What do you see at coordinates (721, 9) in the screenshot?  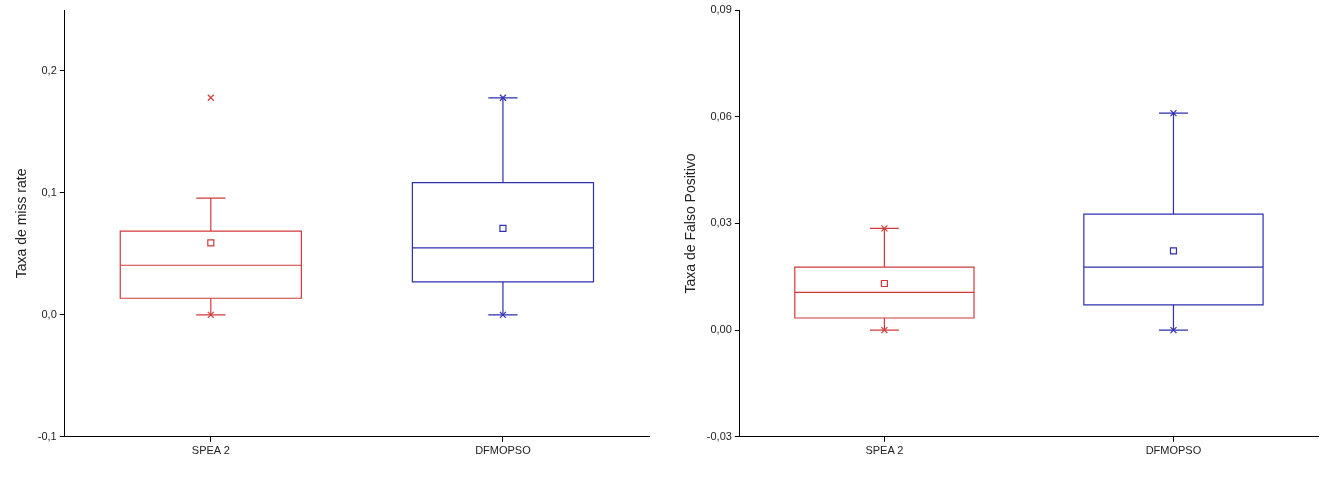 I see `y-tick-label: 0,09` at bounding box center [721, 9].